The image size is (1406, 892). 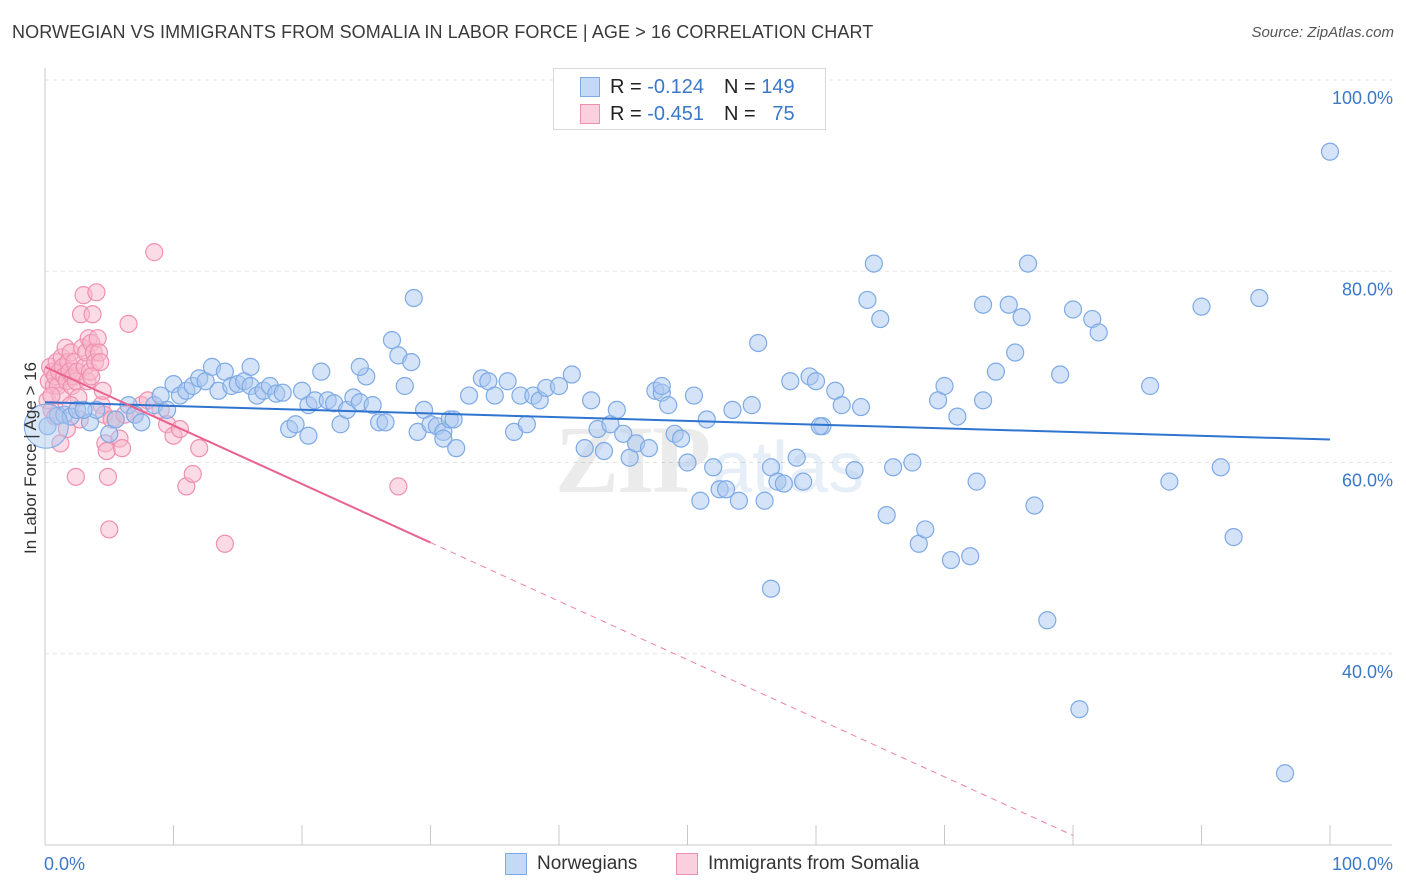 I want to click on legend-n-label: N =, so click(x=739, y=86).